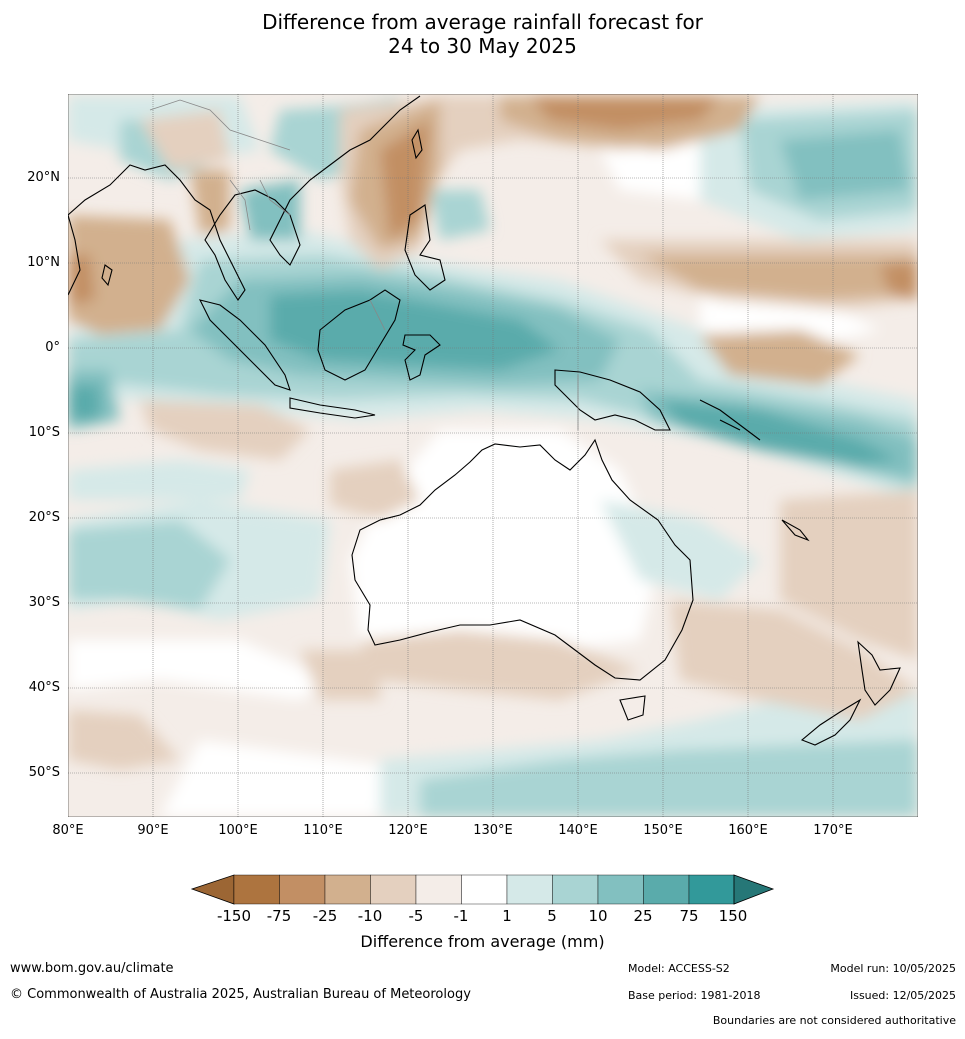 This screenshot has width=965, height=1039. Describe the element at coordinates (212, 889) in the screenshot. I see `colorbar-low-extension` at that location.